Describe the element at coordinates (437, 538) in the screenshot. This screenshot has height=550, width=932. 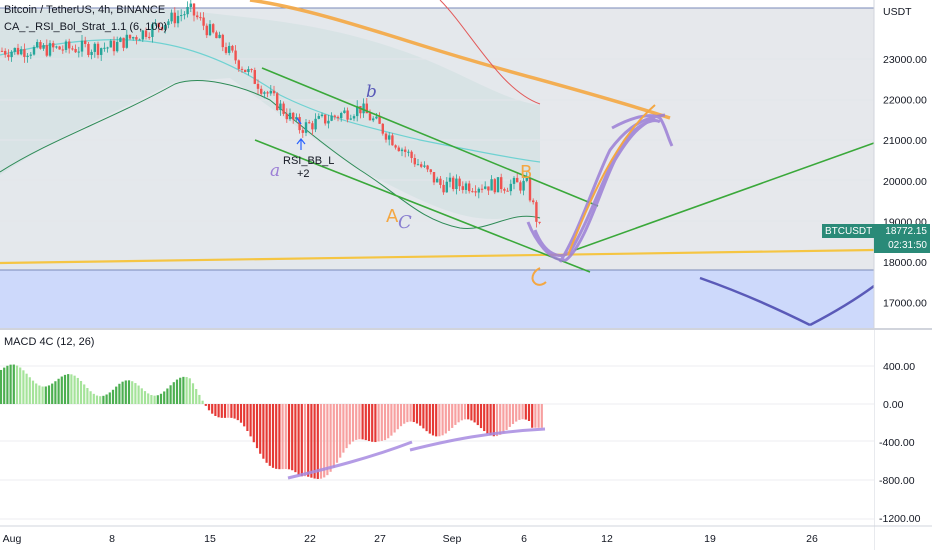
I see `time-axis` at that location.